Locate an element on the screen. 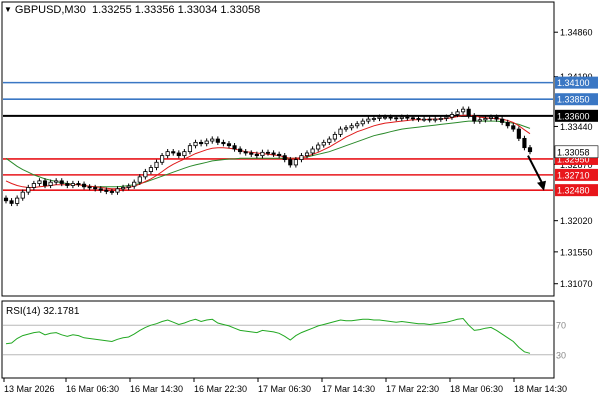 This screenshot has height=405, width=600. level-label: 1.33850 is located at coordinates (573, 100).